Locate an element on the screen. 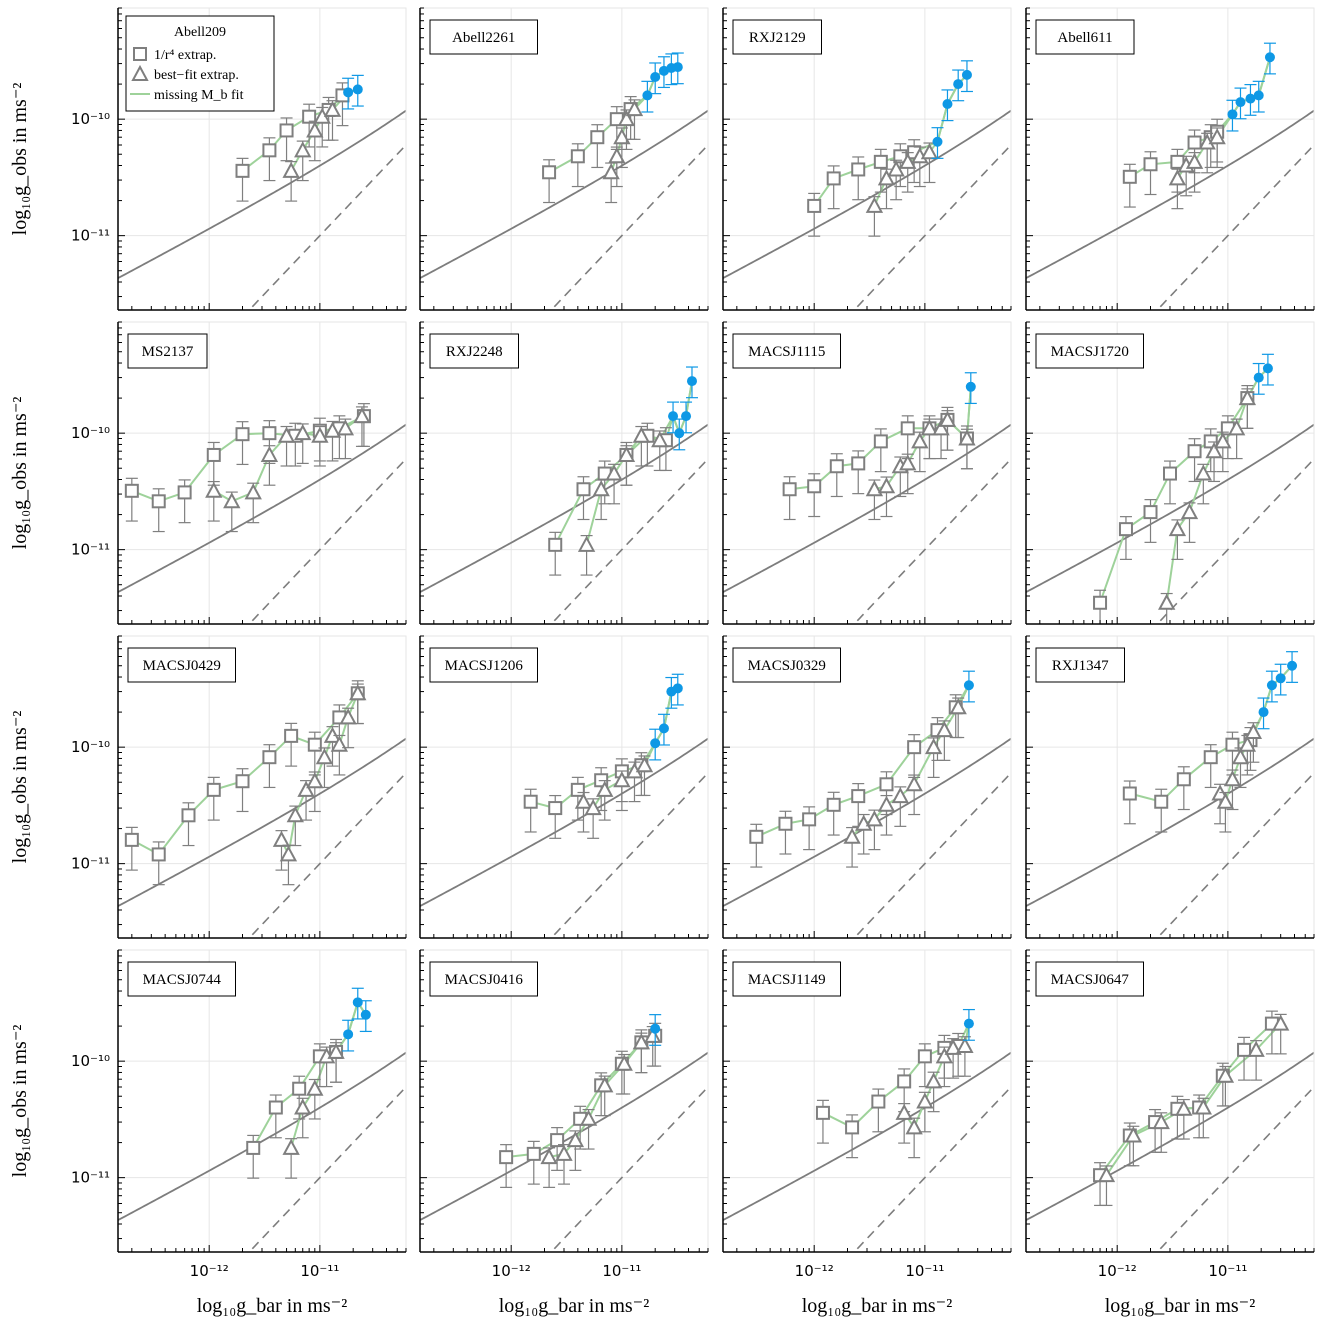 The height and width of the screenshot is (1329, 1329). panel-label-text: RXJ1347 is located at coordinates (1080, 666).